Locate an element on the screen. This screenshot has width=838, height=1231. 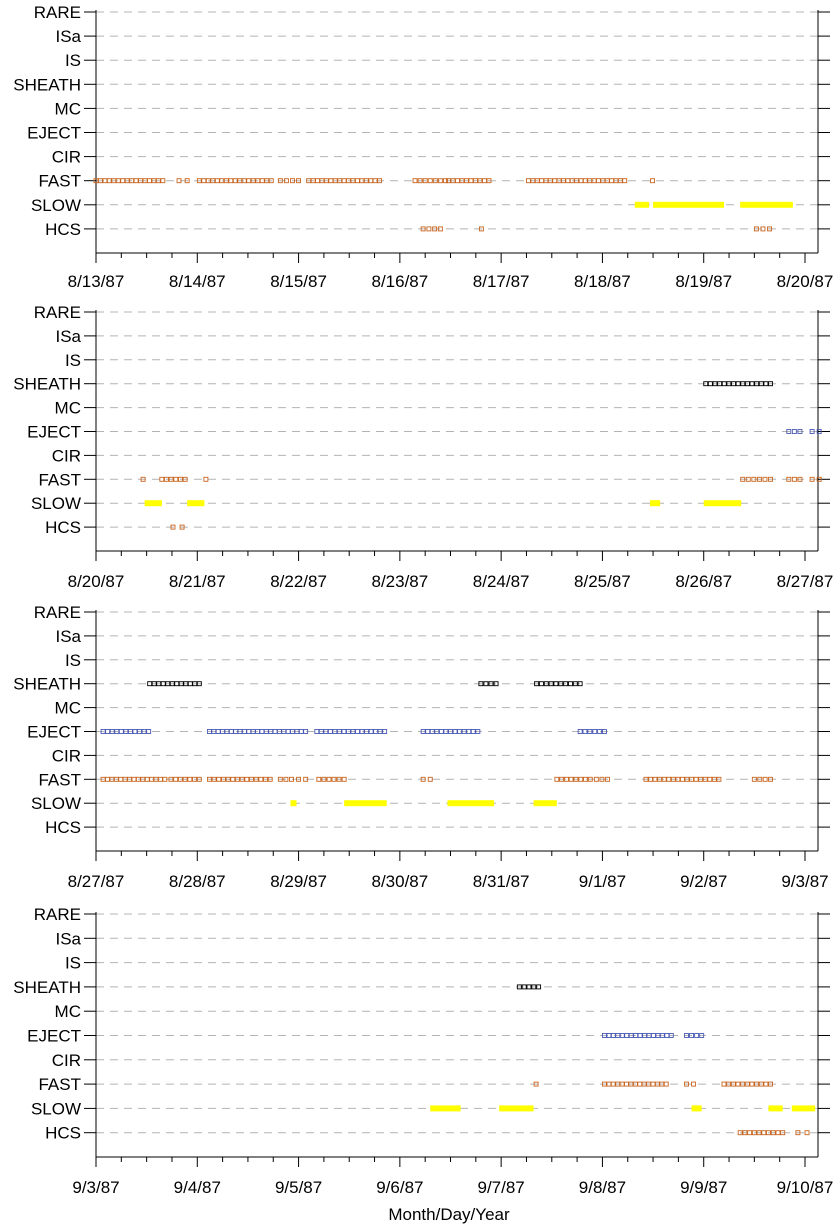
category-label-cir: CIR is located at coordinates (66, 1060).